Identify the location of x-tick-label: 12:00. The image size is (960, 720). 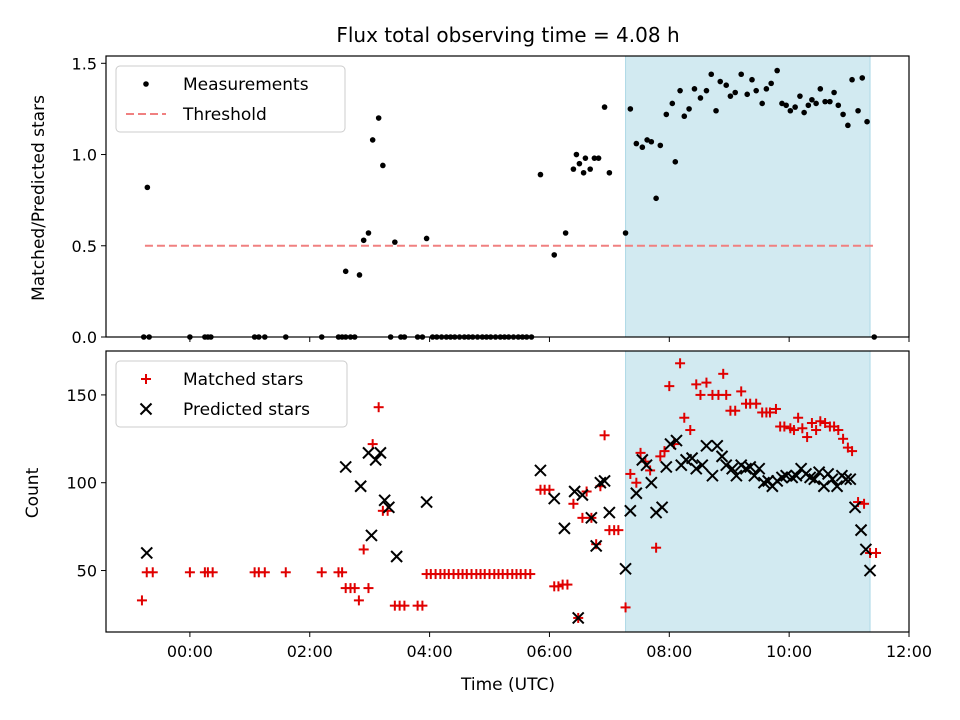
(909, 651).